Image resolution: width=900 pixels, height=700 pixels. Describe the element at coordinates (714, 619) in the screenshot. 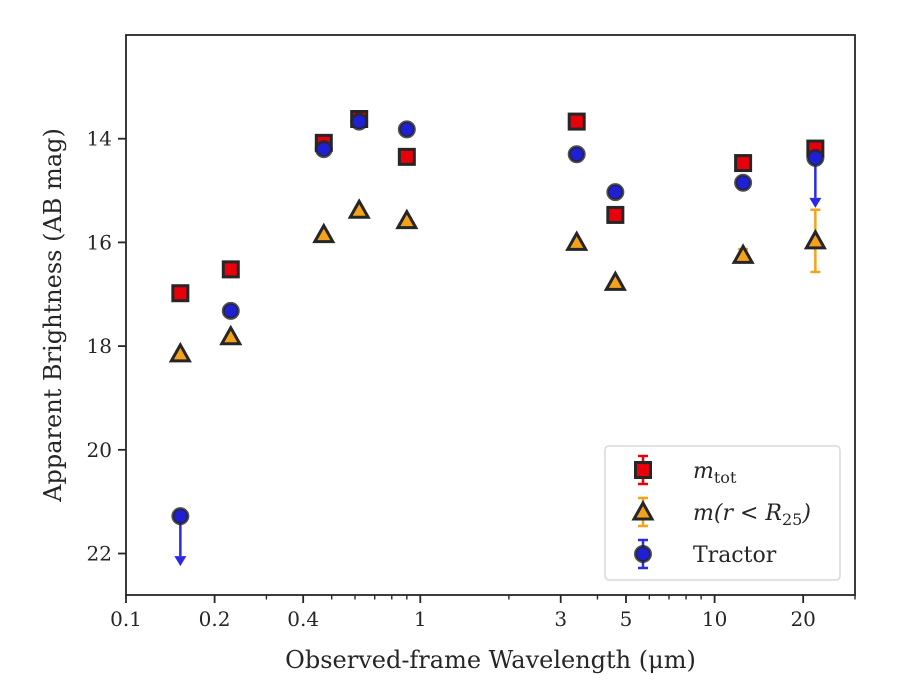

I see `x-tick-label: 10` at that location.